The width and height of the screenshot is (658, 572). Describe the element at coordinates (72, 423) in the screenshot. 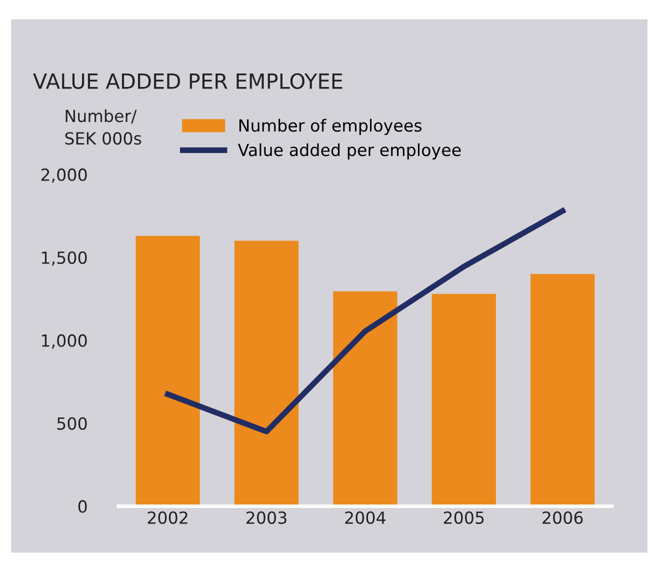

I see `y-tick-label: 500` at that location.